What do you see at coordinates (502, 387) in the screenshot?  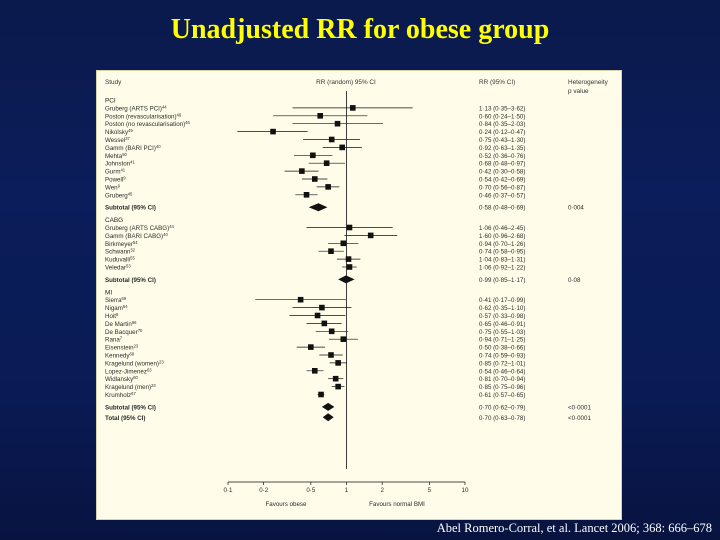 I see `ci-text: 0·85 (0·75–0·96)` at bounding box center [502, 387].